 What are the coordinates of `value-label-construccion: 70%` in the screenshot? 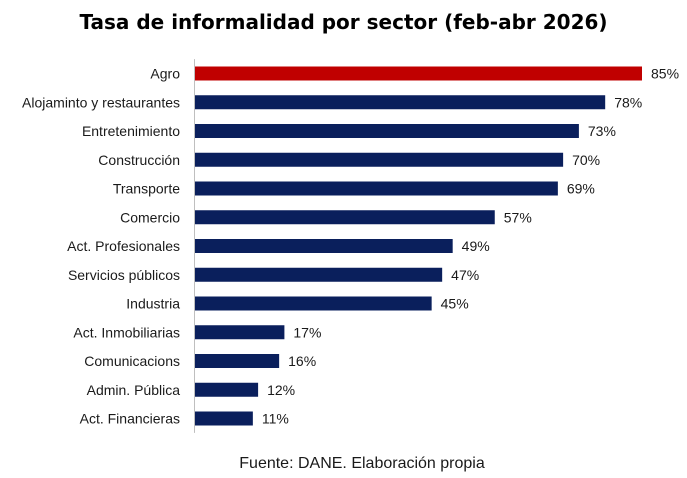 It's located at (586, 160).